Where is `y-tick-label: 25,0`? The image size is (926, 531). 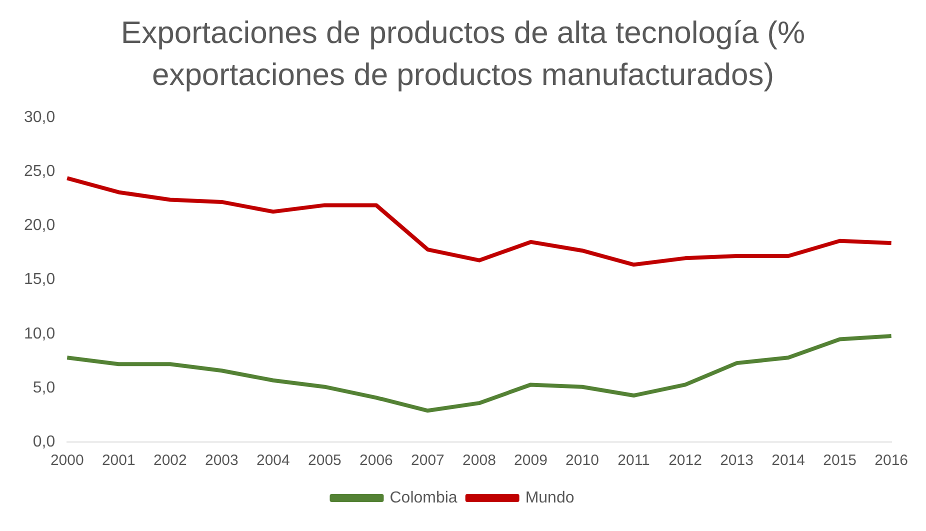
y-tick-label: 25,0 is located at coordinates (40, 171).